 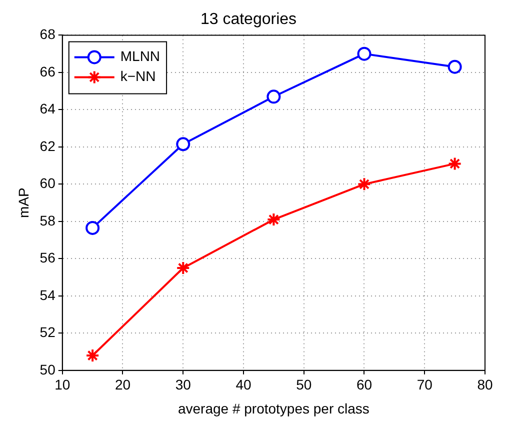 What do you see at coordinates (48, 220) in the screenshot?
I see `y-tick-label: 58` at bounding box center [48, 220].